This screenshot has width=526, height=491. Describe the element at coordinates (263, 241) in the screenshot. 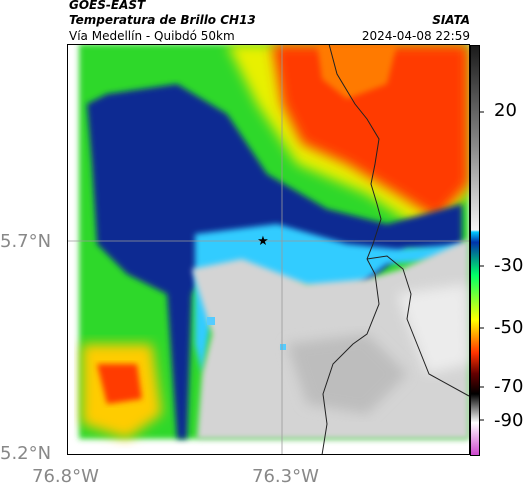

I see `star-icon: ★` at that location.